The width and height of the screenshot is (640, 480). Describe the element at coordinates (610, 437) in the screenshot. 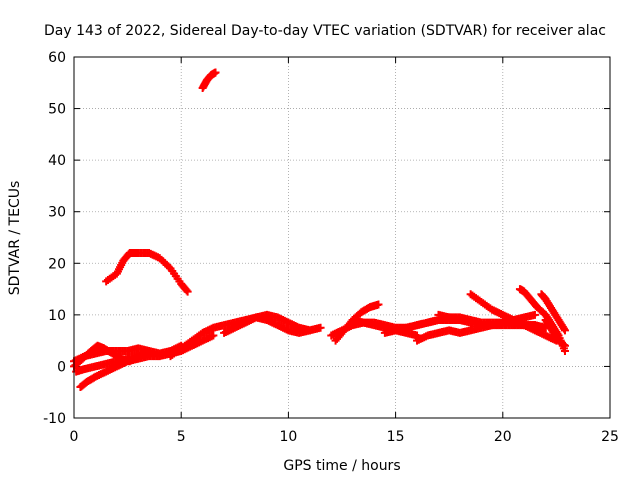

I see `x-tick-label: 25` at that location.